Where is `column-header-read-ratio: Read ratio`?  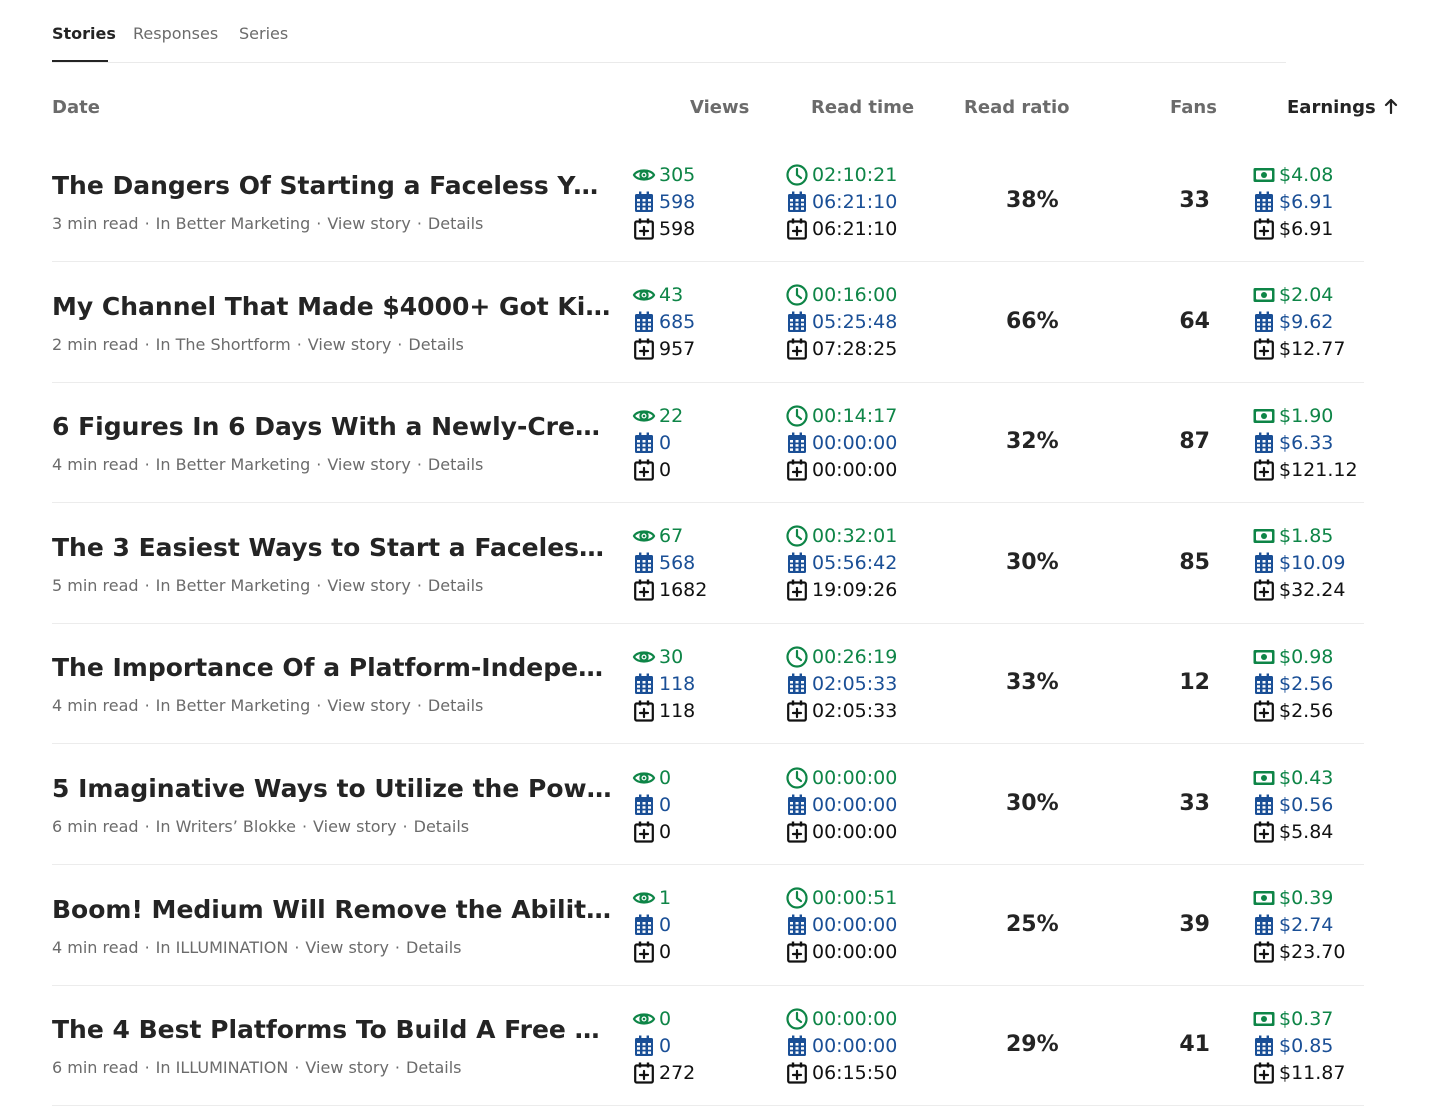
column-header-read-ratio: Read ratio is located at coordinates (1017, 107).